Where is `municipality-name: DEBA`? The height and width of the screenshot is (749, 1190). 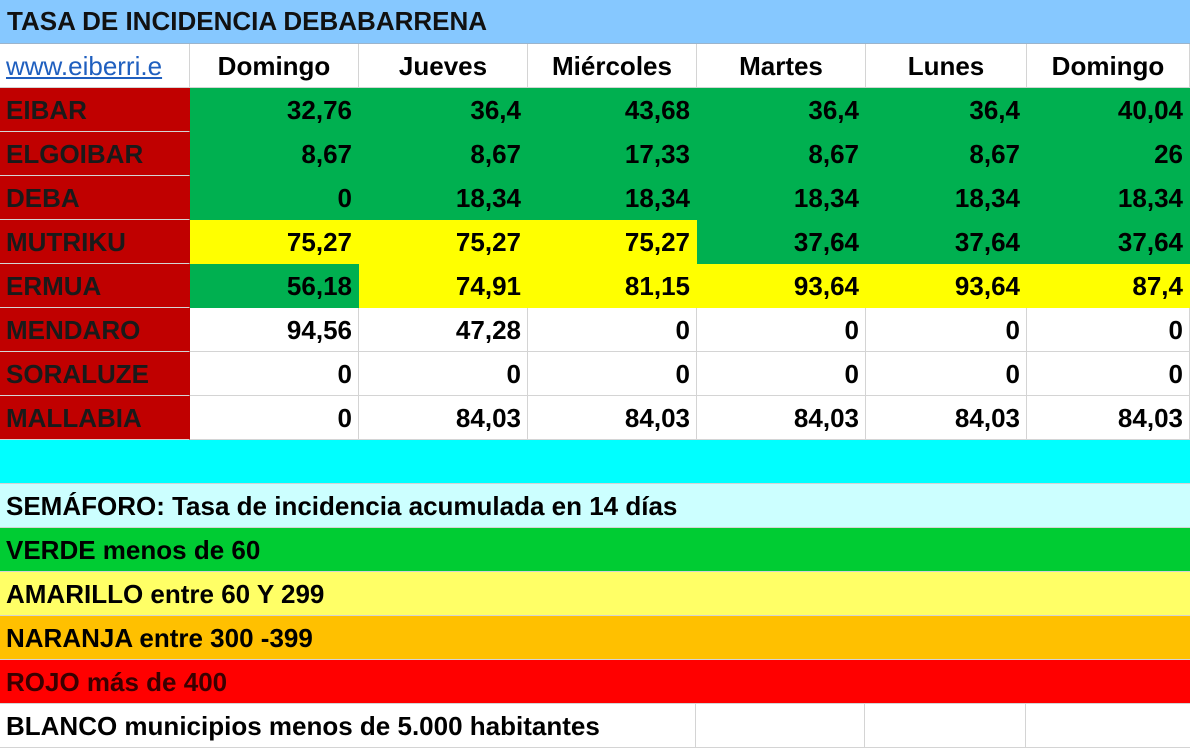 municipality-name: DEBA is located at coordinates (95, 198).